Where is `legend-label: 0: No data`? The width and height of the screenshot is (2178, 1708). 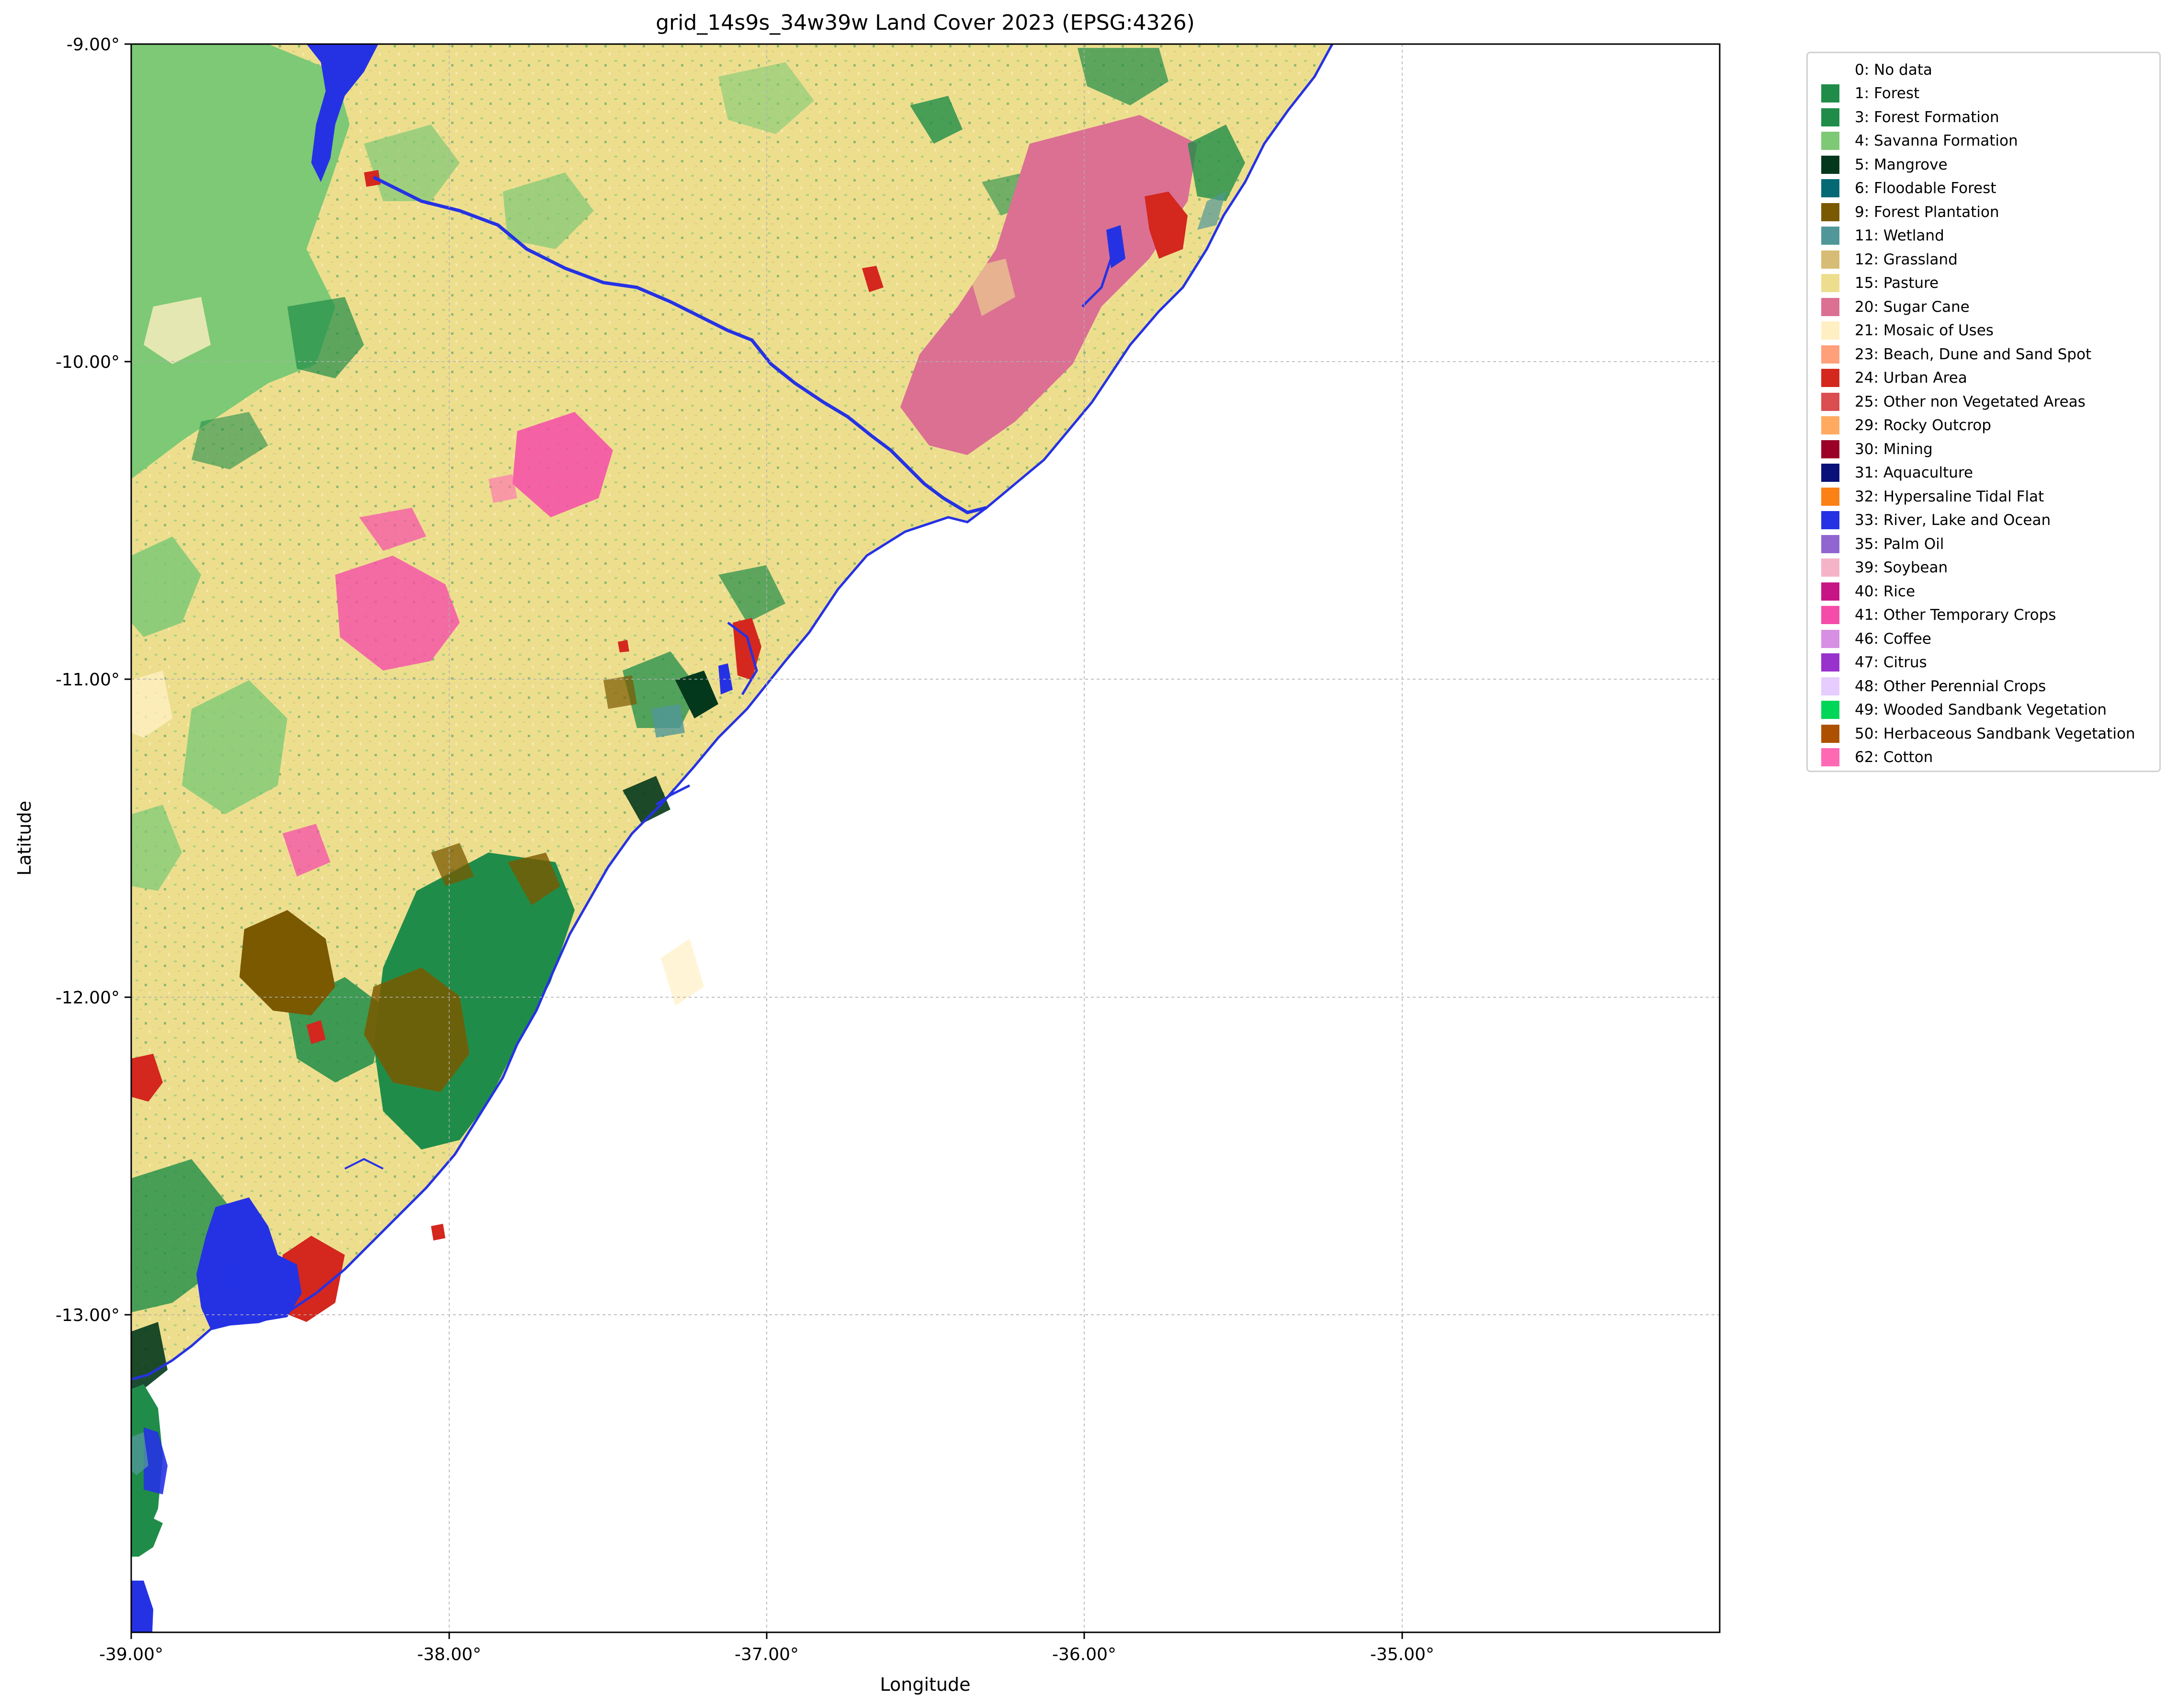 legend-label: 0: No data is located at coordinates (1893, 70).